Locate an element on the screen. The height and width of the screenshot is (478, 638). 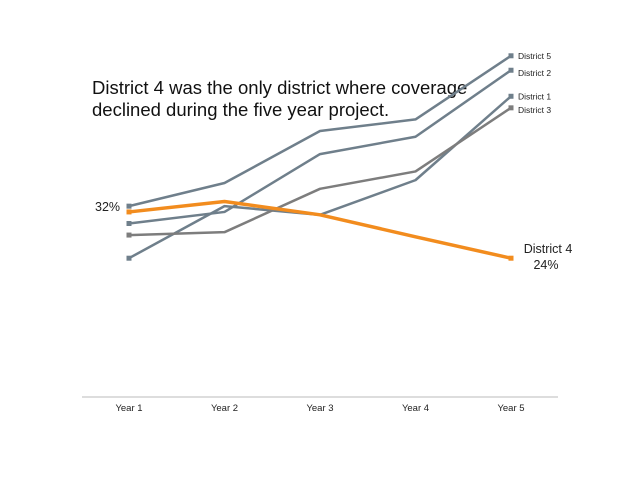
x-tick-label-year-1: Year 1 is located at coordinates (128, 408).